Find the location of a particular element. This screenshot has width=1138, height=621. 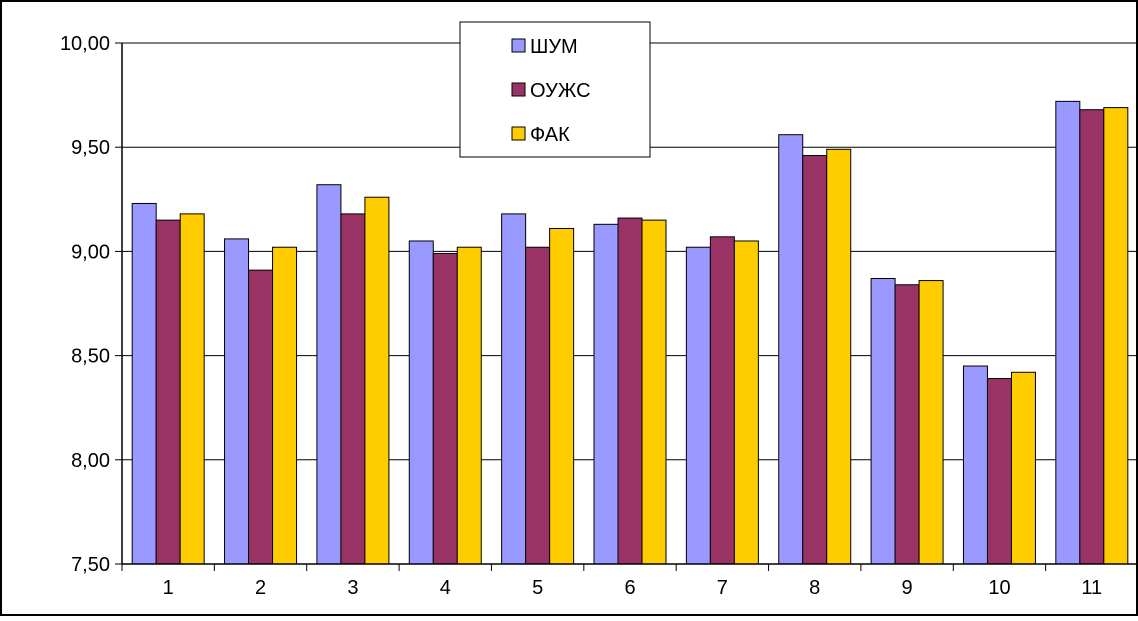

y-tick-label: 7,50 is located at coordinates (90, 565).